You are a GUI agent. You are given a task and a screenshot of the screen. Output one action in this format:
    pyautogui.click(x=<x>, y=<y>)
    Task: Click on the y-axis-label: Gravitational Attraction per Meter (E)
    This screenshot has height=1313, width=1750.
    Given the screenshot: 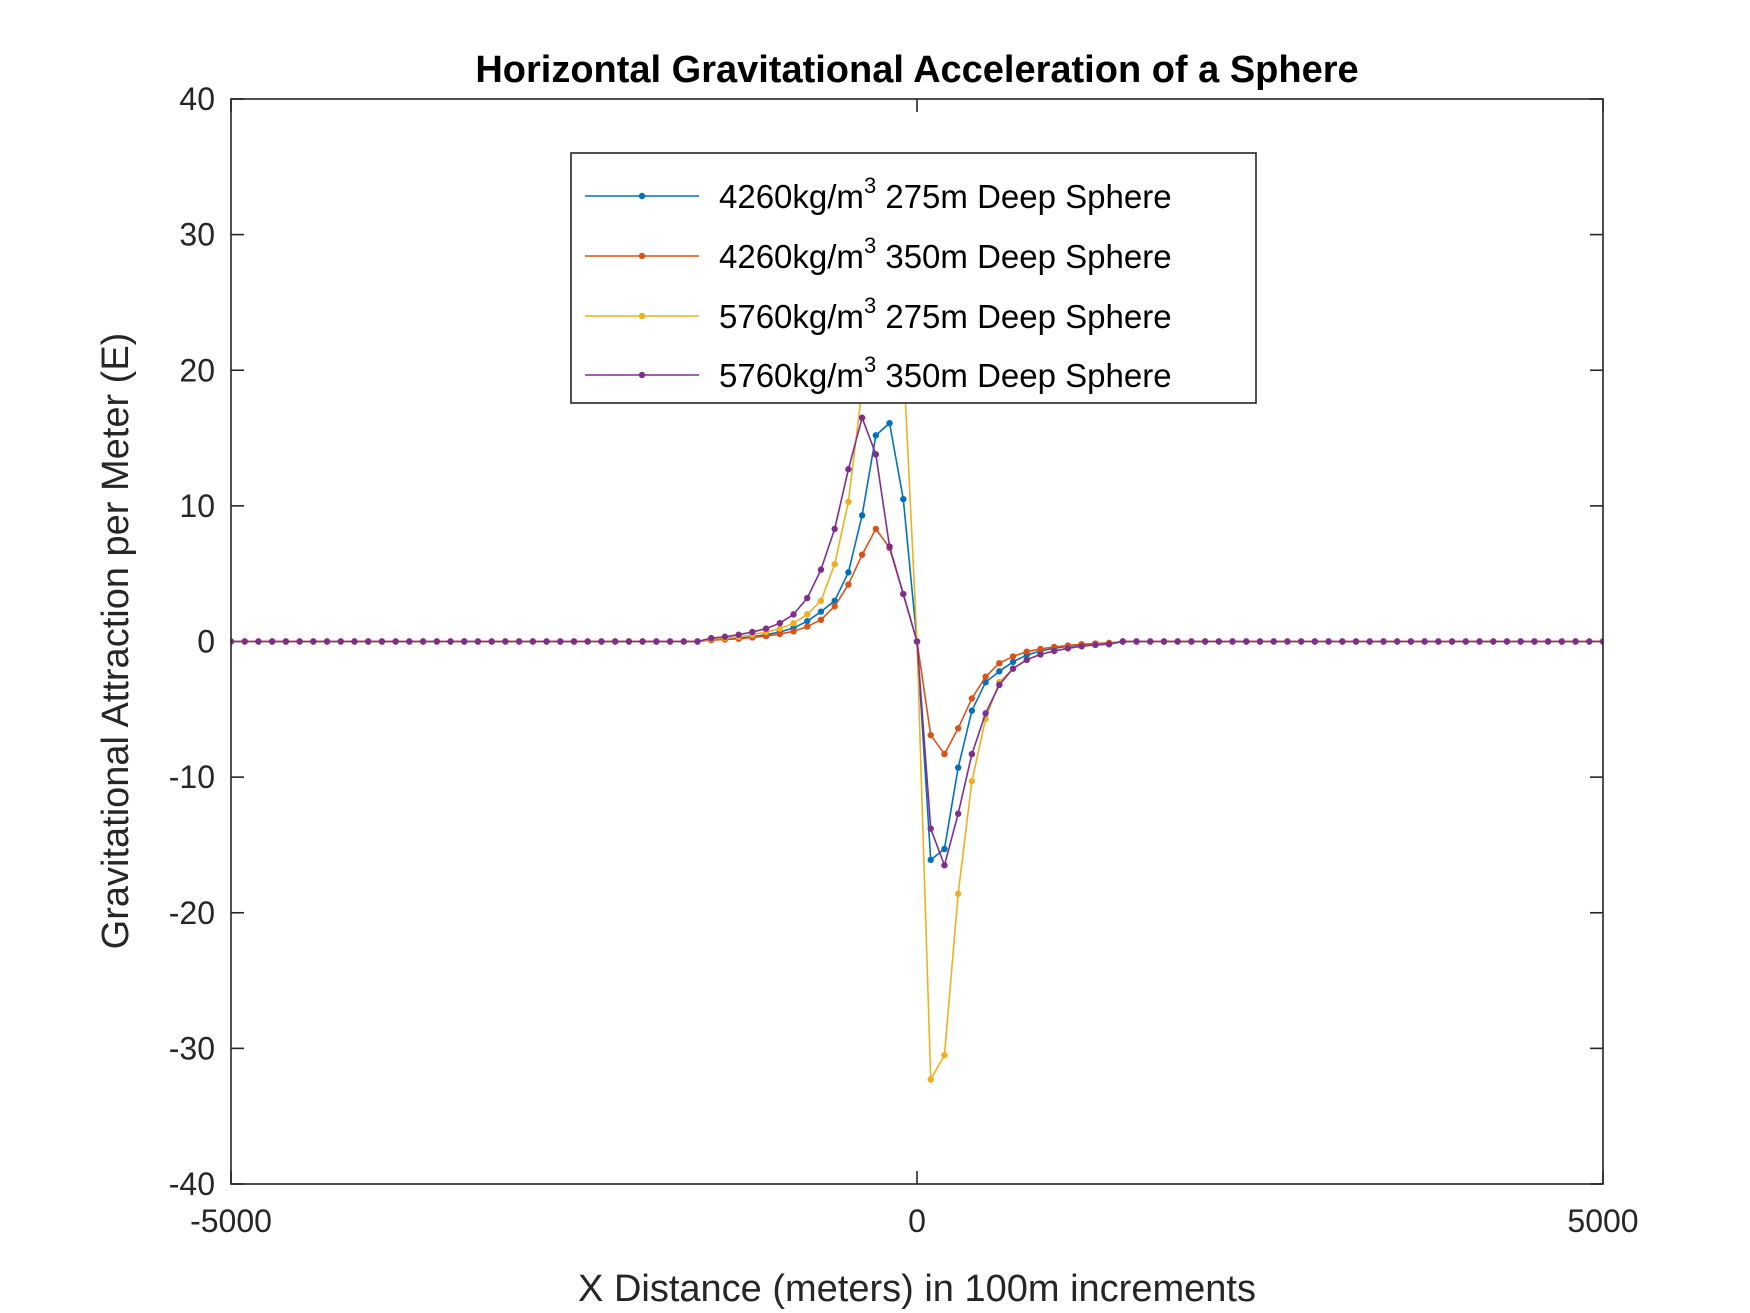 What is the action you would take?
    pyautogui.click(x=116, y=641)
    